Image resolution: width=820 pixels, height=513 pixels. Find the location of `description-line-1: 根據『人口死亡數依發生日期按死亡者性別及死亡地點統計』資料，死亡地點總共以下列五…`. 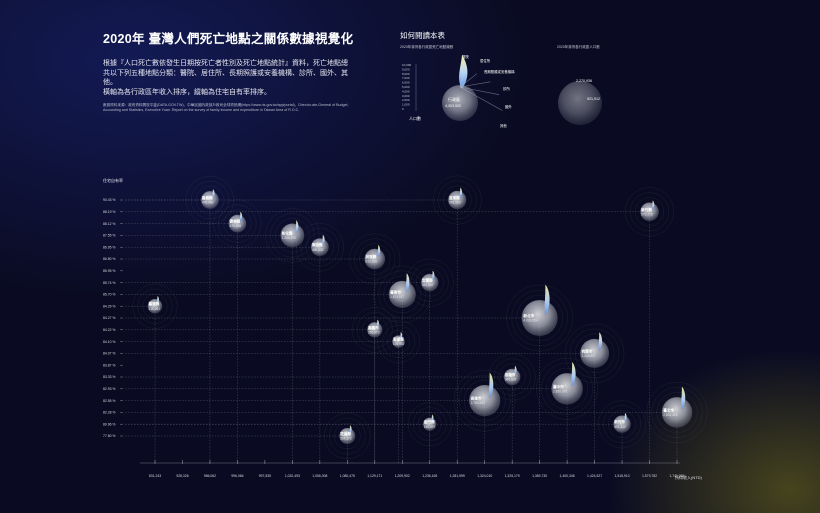

description-line-1: 根據『人口死亡數依發生日期按死亡者性別及死亡地點統計』資料，死亡地點總共以下列五… is located at coordinates (225, 73).